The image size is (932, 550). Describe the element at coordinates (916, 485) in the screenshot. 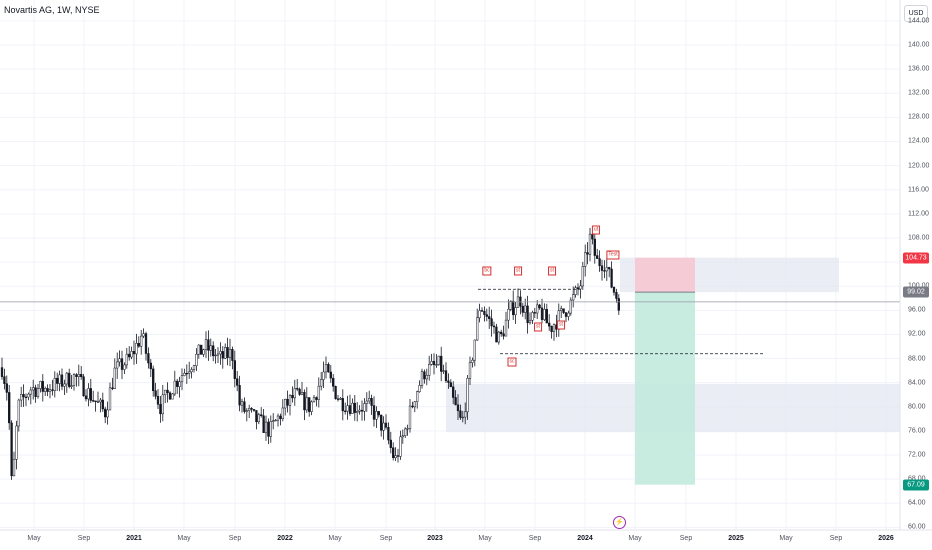

I see `target-price-tag: 67.09` at that location.